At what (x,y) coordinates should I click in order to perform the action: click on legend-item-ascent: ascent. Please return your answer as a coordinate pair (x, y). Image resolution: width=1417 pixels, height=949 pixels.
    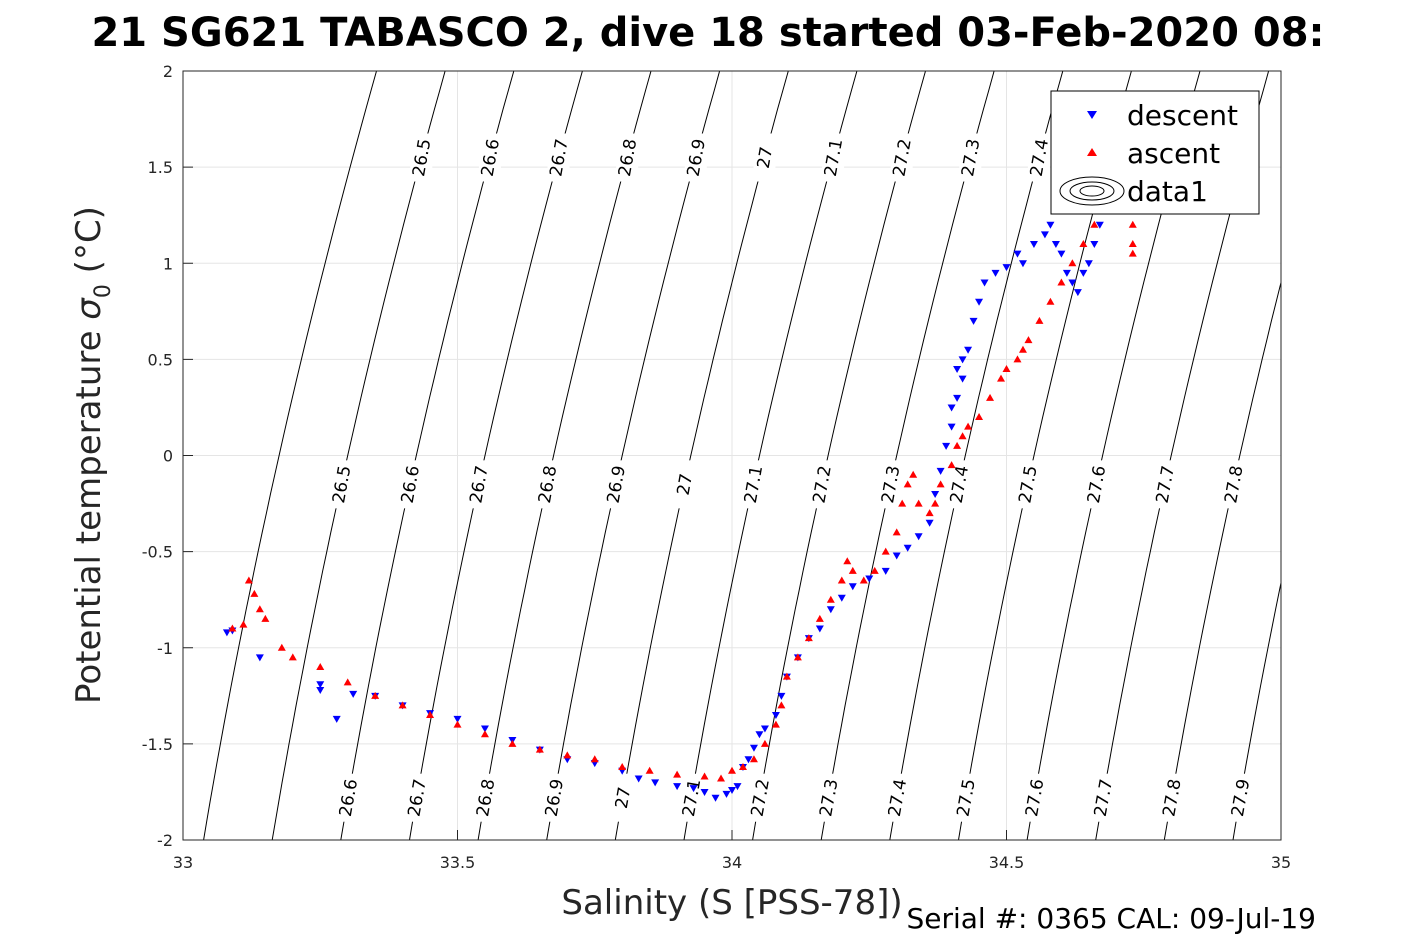
    Looking at the image, I should click on (1153, 153).